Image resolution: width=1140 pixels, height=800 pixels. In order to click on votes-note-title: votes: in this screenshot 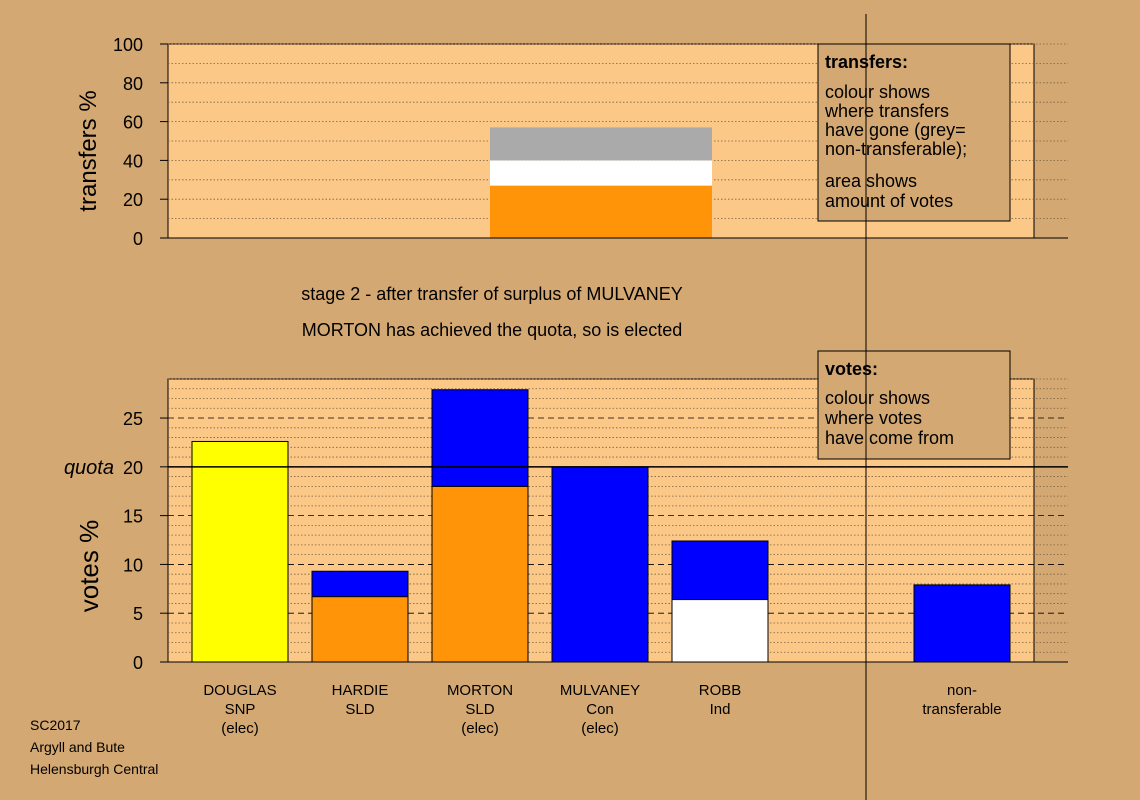, I will do `click(851, 369)`.